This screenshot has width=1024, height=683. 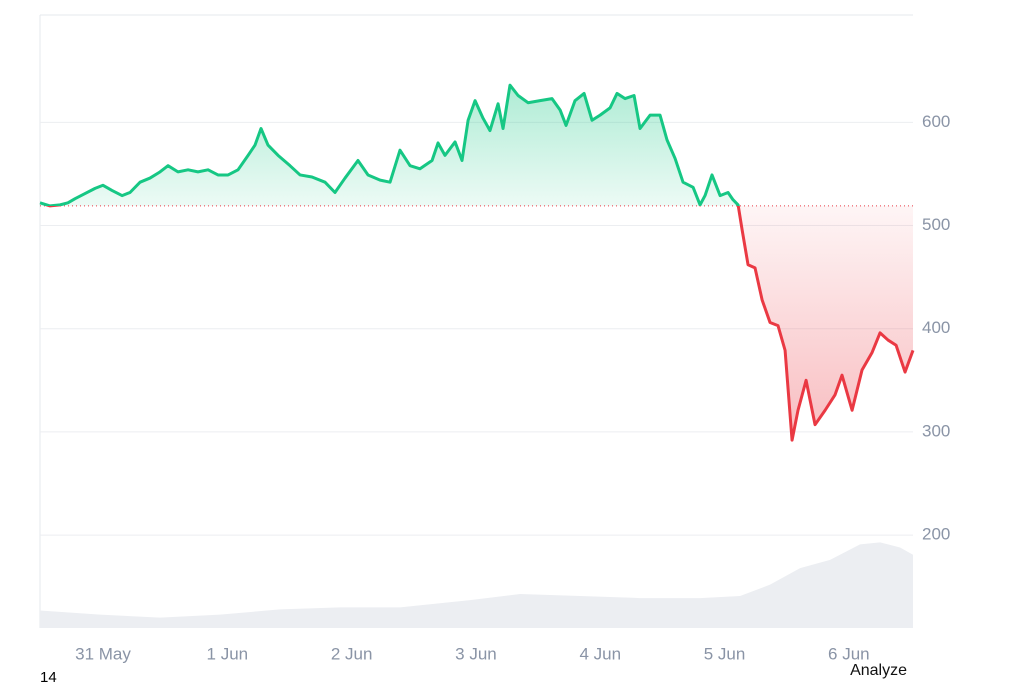 I want to click on analyze-button: Analyze, so click(x=878, y=670).